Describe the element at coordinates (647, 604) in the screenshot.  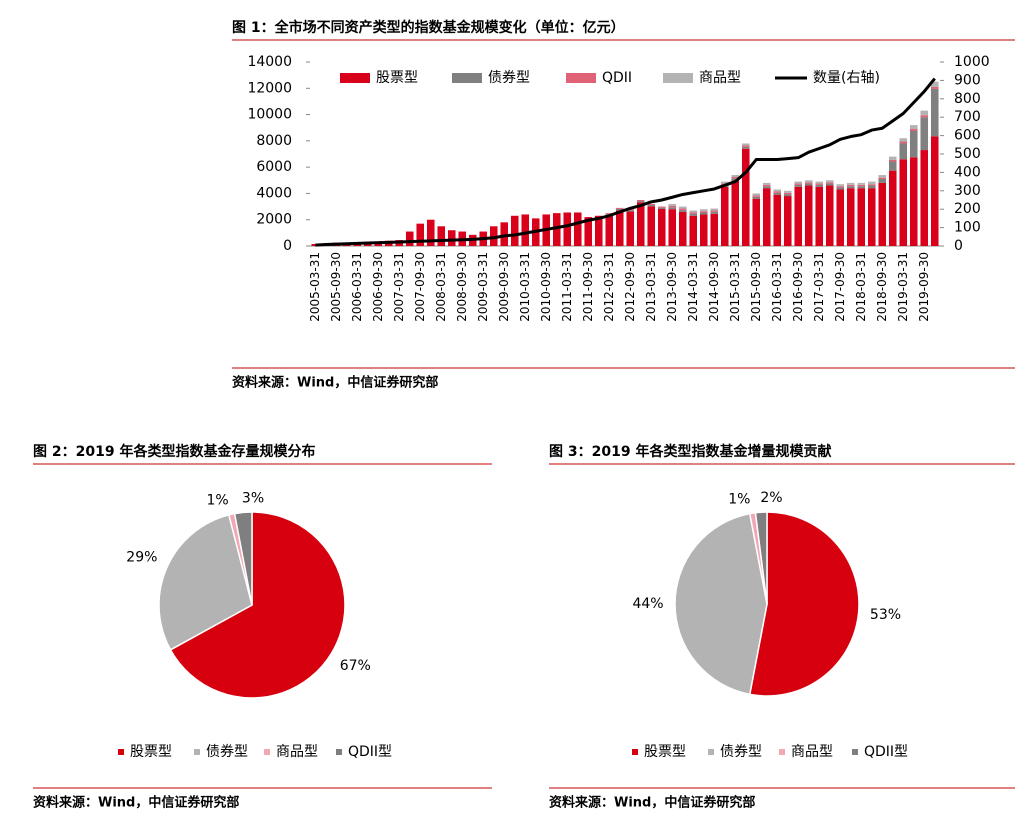
I see `pie-value-label: 44%` at that location.